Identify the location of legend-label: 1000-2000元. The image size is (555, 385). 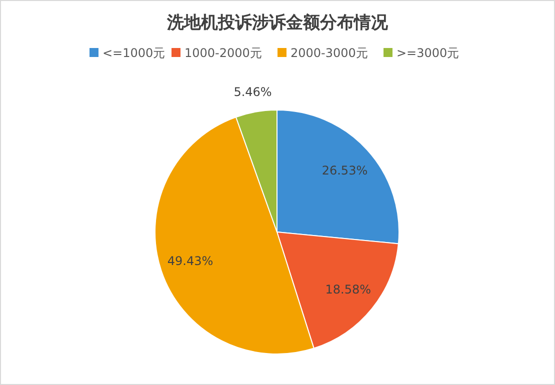
(223, 53).